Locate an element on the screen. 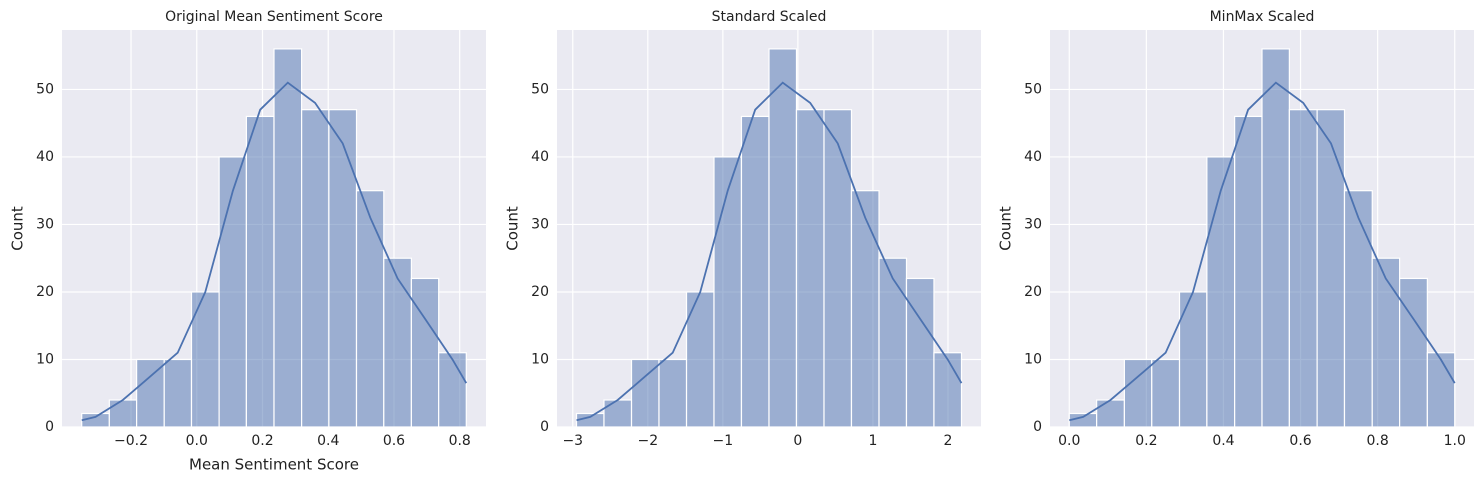  chart-title: Standard Scaled is located at coordinates (769, 17).